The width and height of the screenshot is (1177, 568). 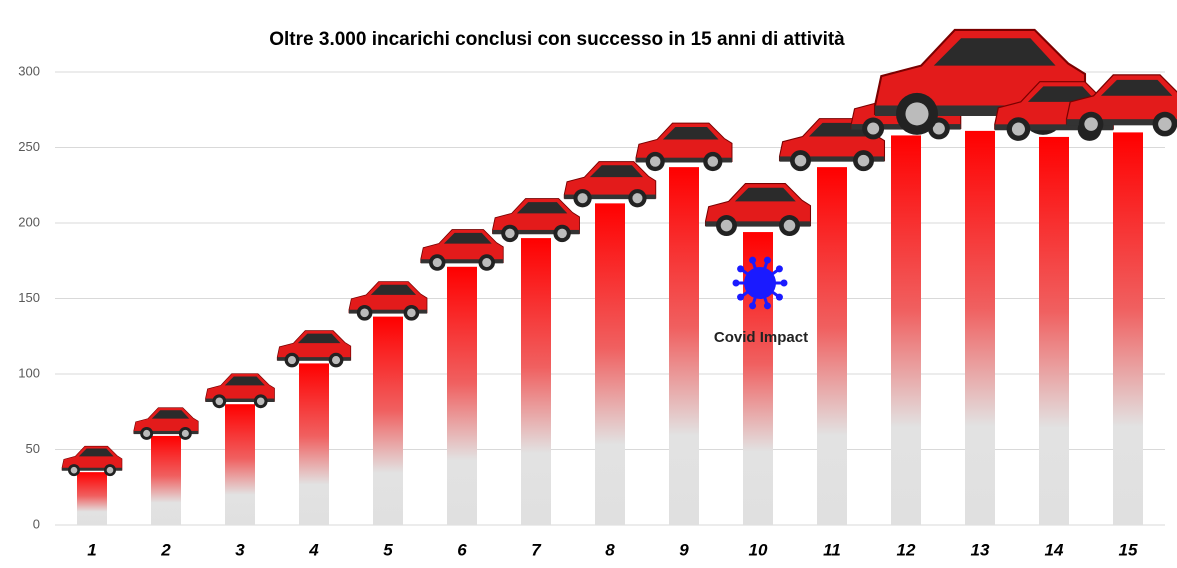 What do you see at coordinates (906, 549) in the screenshot?
I see `x-tick-label: 12` at bounding box center [906, 549].